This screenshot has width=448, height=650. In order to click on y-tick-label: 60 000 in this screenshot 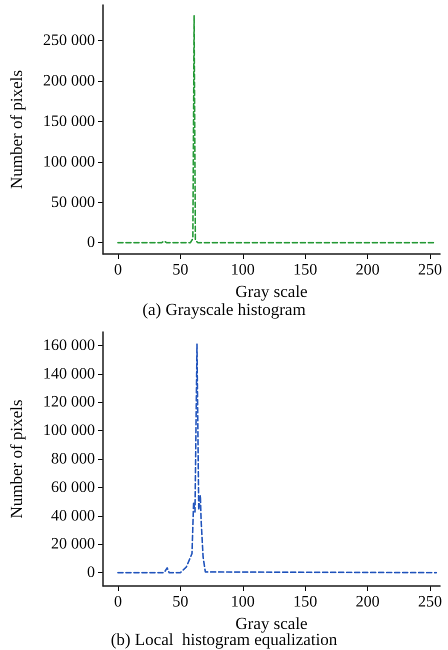, I will do `click(73, 487)`.